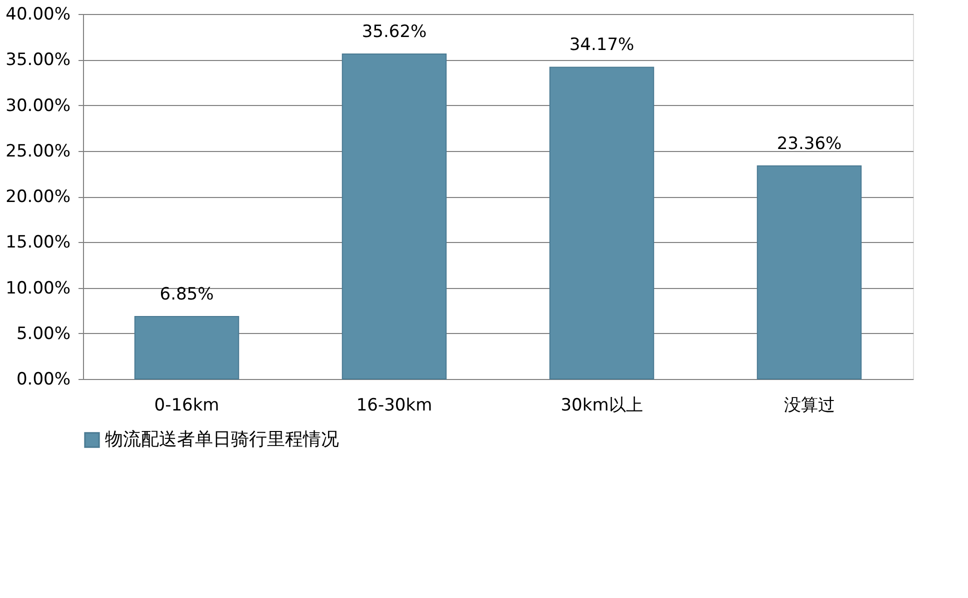 Image resolution: width=968 pixels, height=598 pixels. I want to click on y-tick-label: 40.00%, so click(38, 14).